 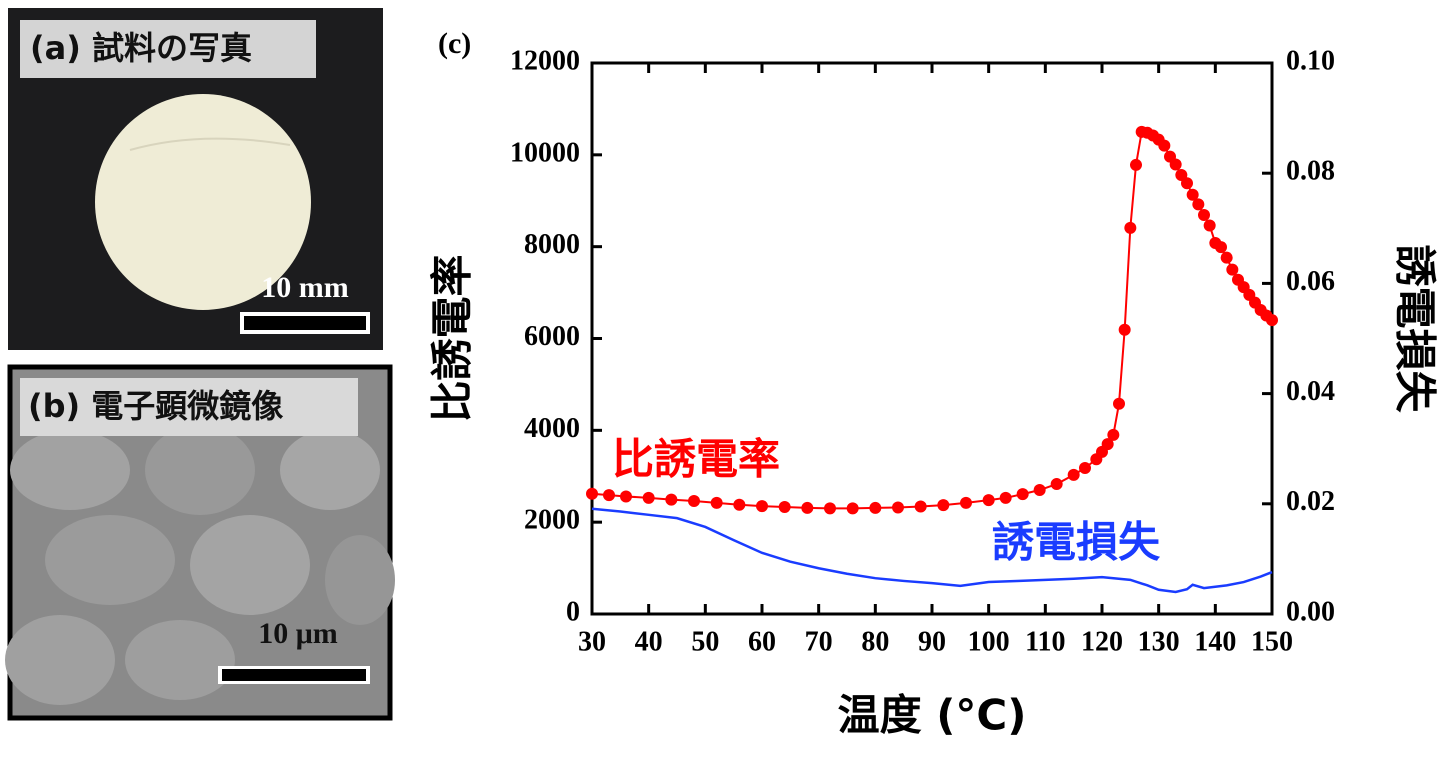 I want to click on sem-panel: (b) 電子顕微鏡像 10 μm, so click(x=200, y=542).